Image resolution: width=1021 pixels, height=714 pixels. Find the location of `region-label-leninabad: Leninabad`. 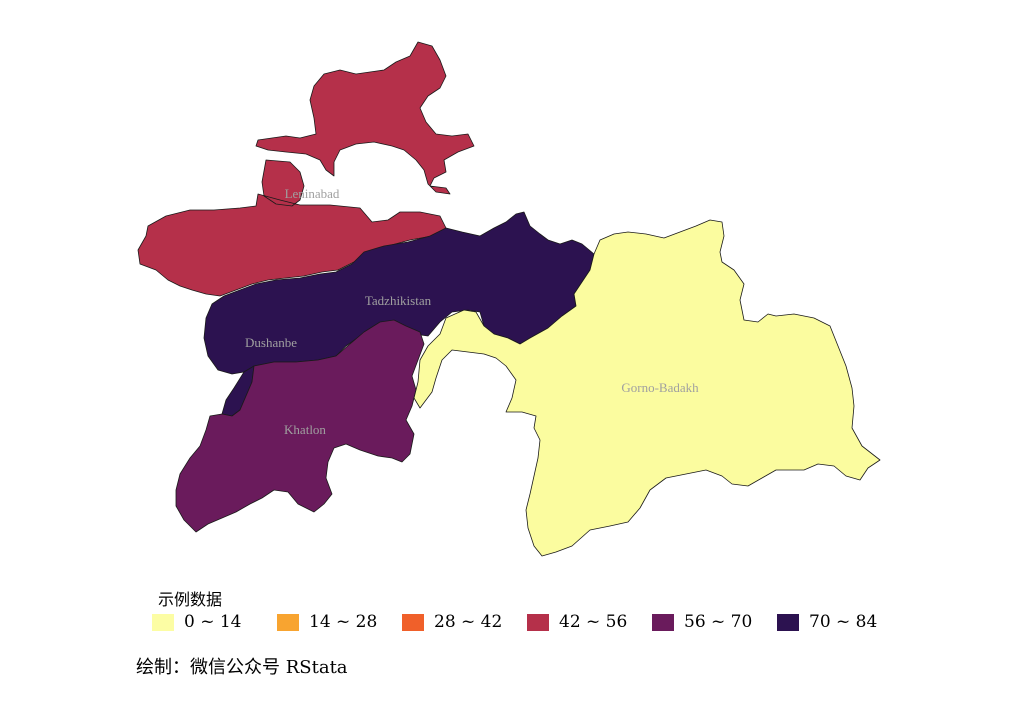

region-label-leninabad: Leninabad is located at coordinates (312, 193).